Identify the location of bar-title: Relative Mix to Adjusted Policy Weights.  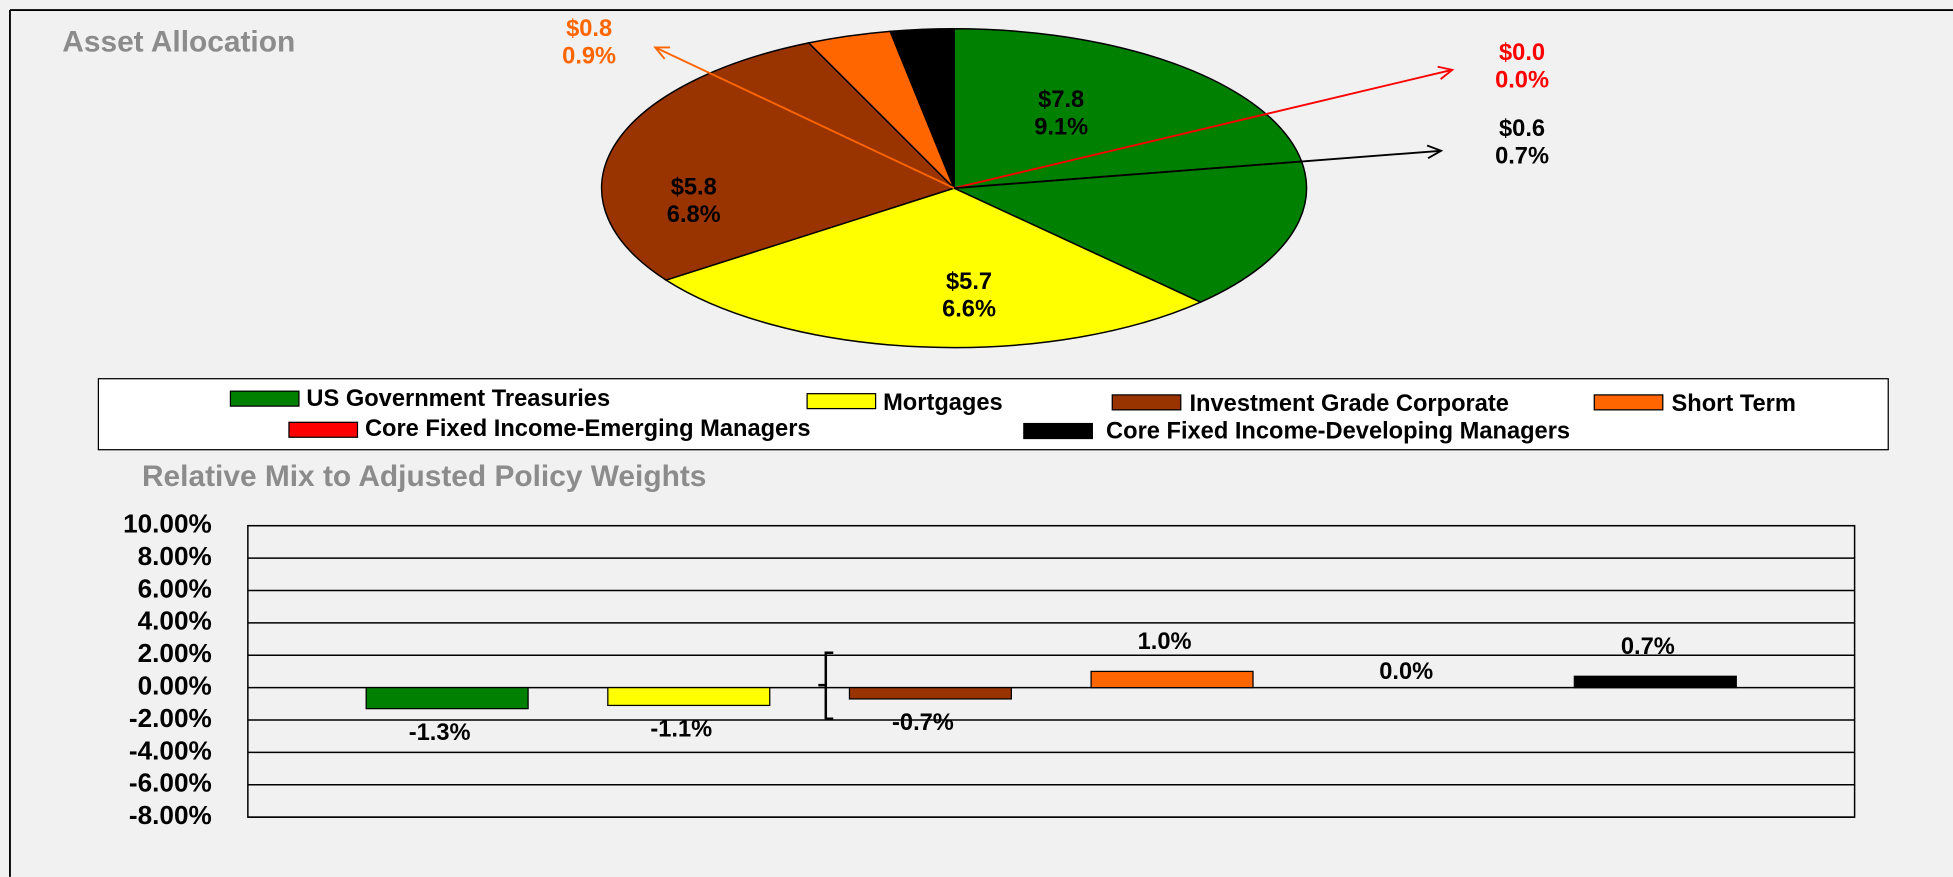
(424, 476).